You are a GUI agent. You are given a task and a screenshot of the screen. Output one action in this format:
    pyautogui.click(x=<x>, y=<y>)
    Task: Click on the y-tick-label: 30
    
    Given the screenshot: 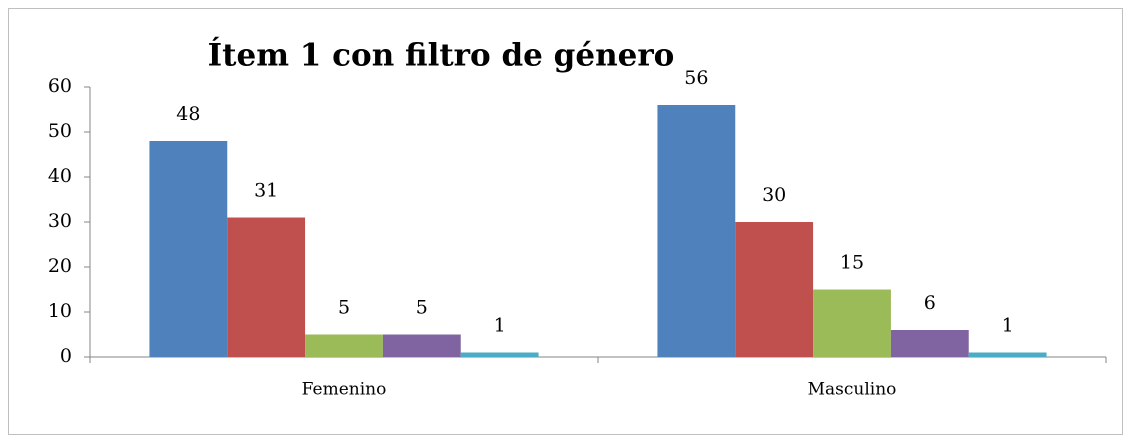 What is the action you would take?
    pyautogui.click(x=60, y=221)
    